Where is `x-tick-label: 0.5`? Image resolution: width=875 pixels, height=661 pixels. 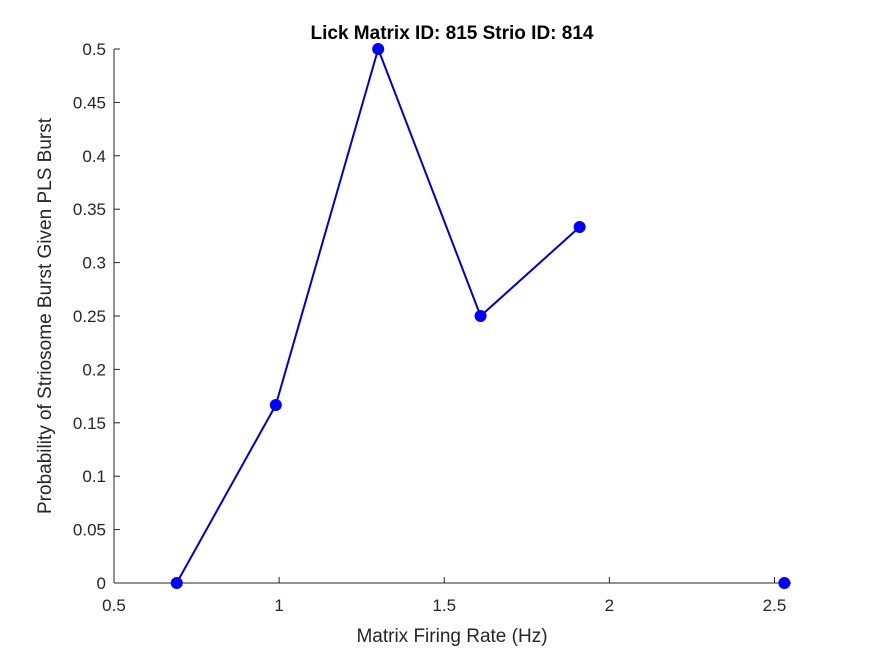 x-tick-label: 0.5 is located at coordinates (114, 605).